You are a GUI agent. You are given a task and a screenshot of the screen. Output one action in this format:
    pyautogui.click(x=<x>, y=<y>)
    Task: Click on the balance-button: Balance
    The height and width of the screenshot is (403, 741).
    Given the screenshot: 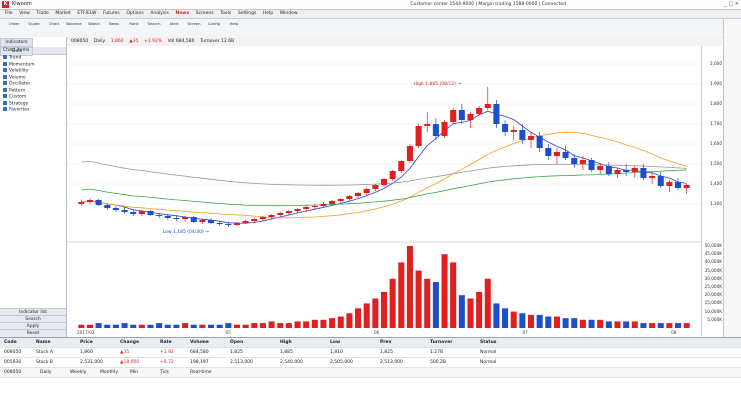 What is the action you would take?
    pyautogui.click(x=74, y=23)
    